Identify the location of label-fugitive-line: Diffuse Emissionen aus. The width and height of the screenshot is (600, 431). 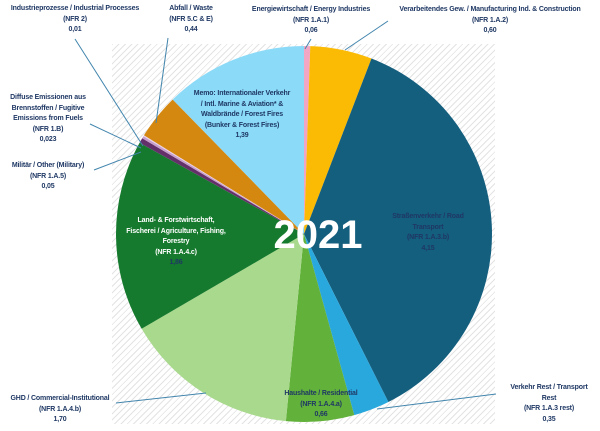
(48, 97).